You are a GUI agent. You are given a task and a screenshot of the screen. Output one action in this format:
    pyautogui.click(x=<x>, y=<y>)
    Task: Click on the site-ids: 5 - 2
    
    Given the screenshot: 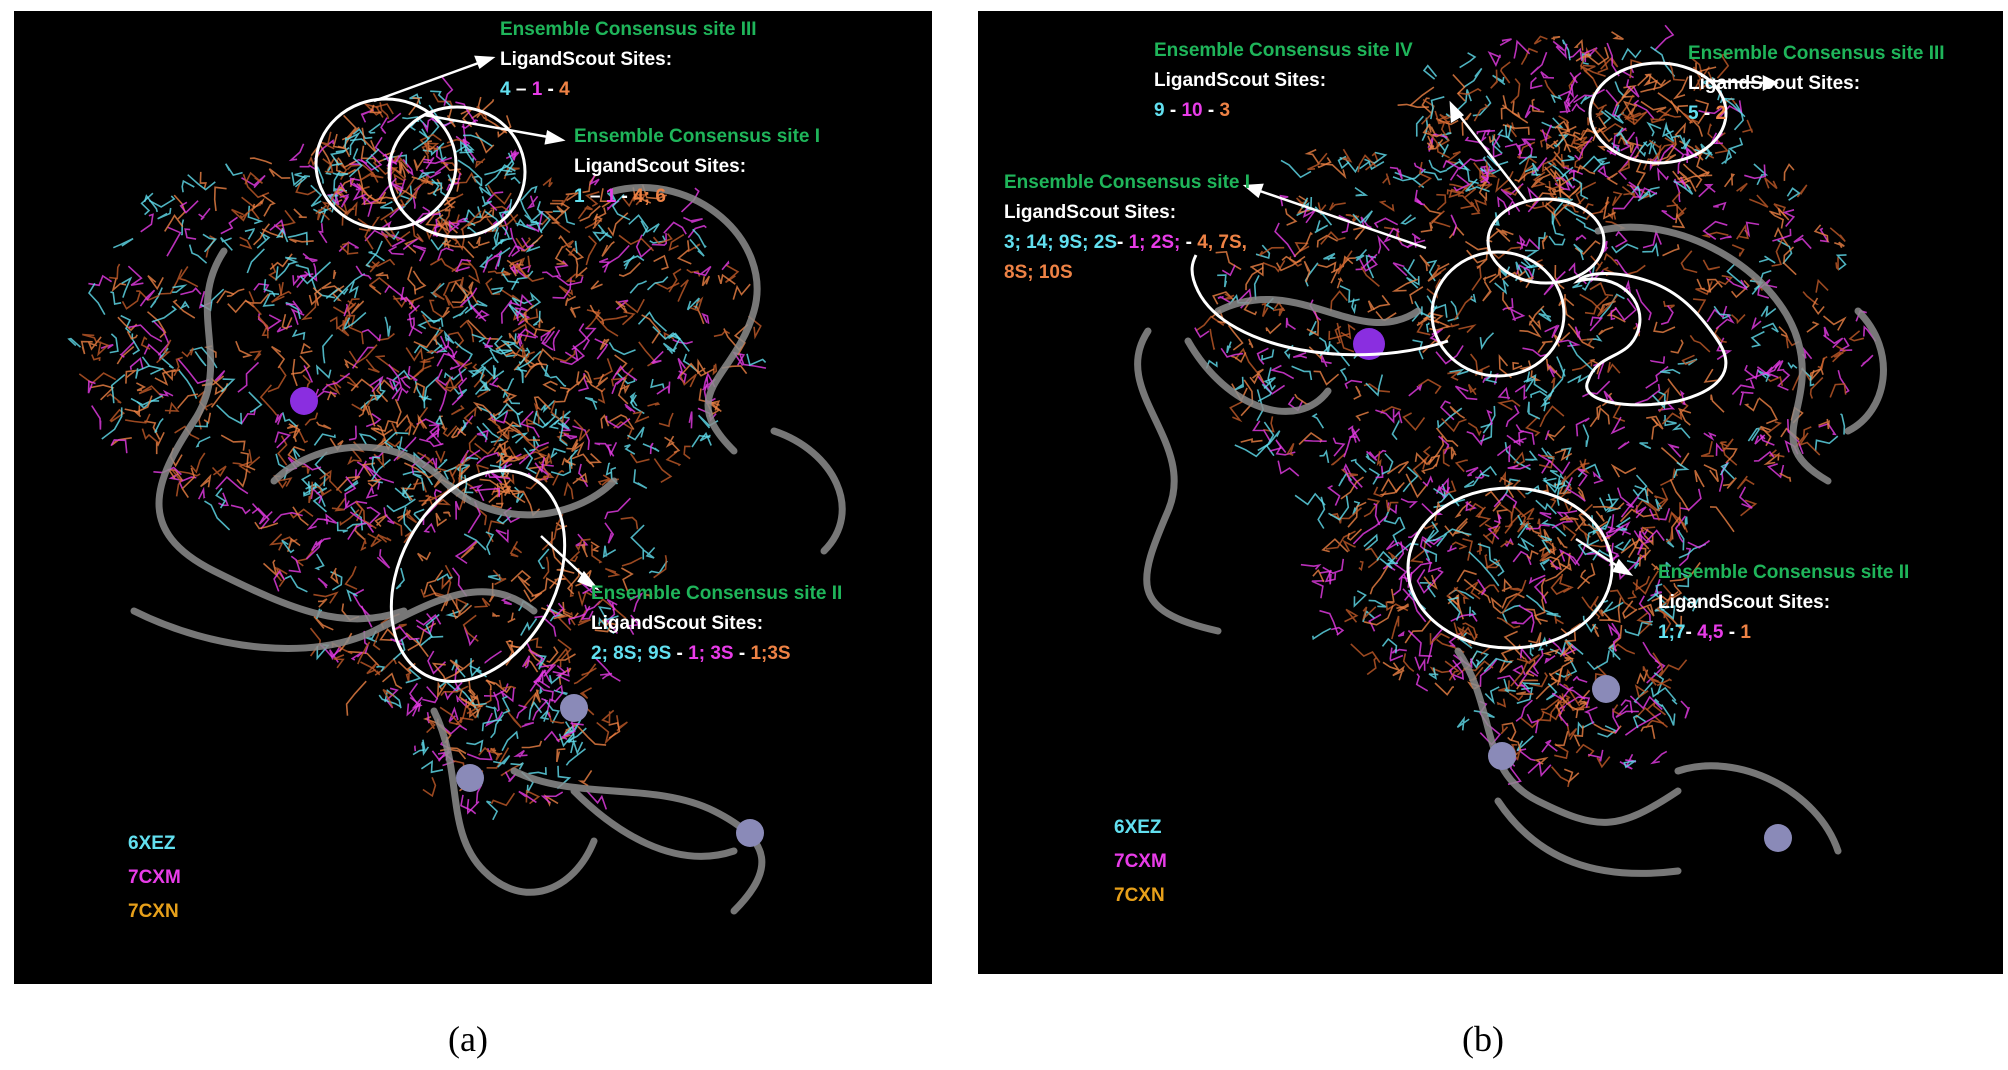 What is the action you would take?
    pyautogui.click(x=1816, y=114)
    